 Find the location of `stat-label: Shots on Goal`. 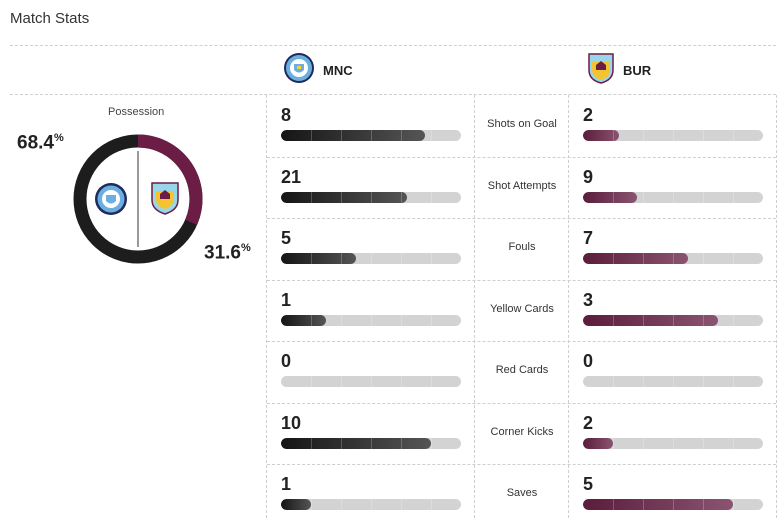

stat-label: Shots on Goal is located at coordinates (522, 124).